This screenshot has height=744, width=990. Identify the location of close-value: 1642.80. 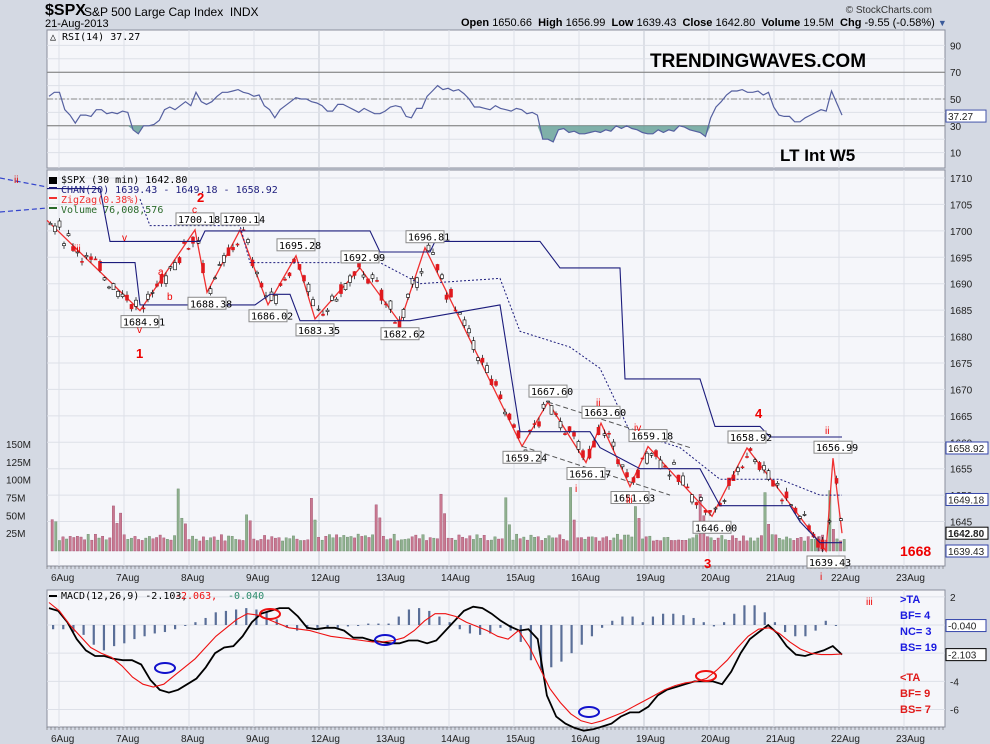
(735, 23).